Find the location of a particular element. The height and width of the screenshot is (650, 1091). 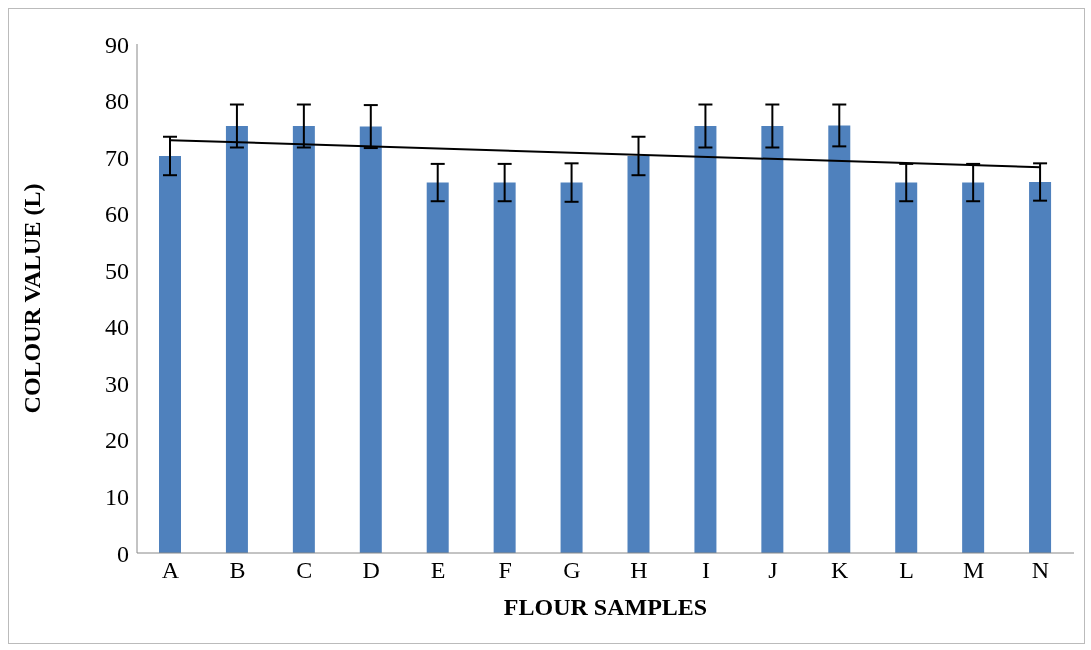

x-tick-label: J is located at coordinates (773, 570).